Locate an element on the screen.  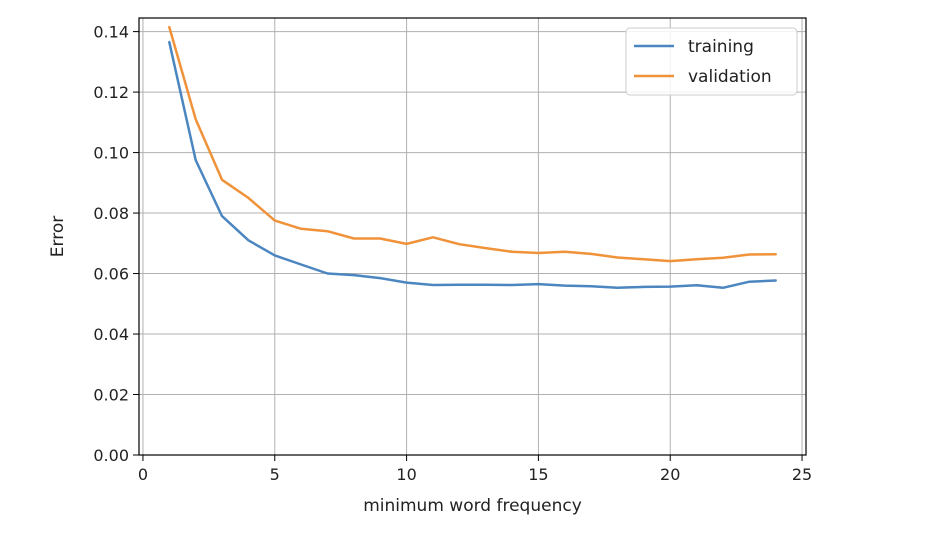
y-tick-label: 0.04 is located at coordinates (111, 334).